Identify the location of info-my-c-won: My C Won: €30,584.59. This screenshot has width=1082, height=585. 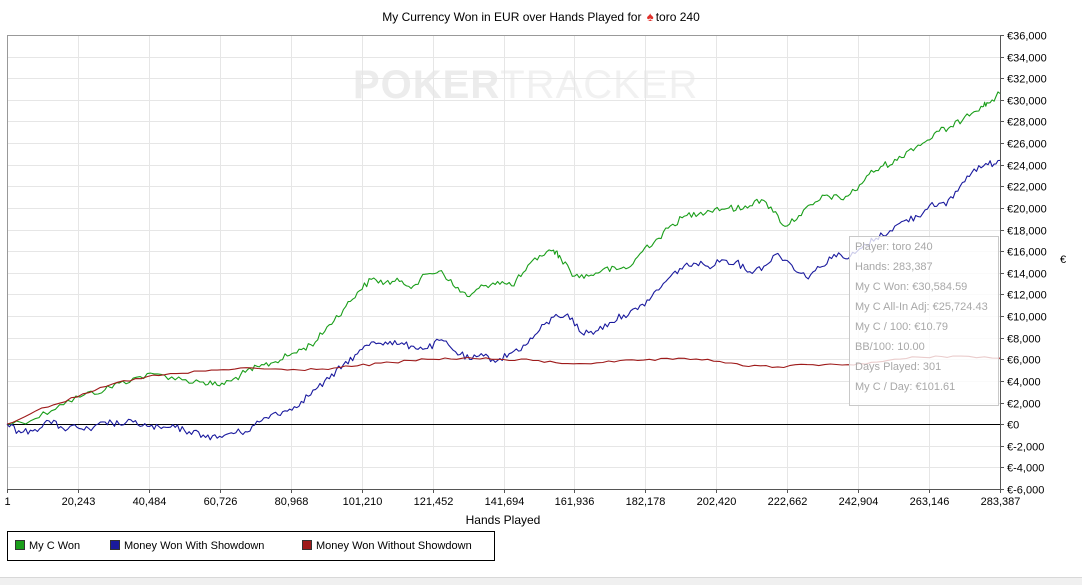
(911, 287).